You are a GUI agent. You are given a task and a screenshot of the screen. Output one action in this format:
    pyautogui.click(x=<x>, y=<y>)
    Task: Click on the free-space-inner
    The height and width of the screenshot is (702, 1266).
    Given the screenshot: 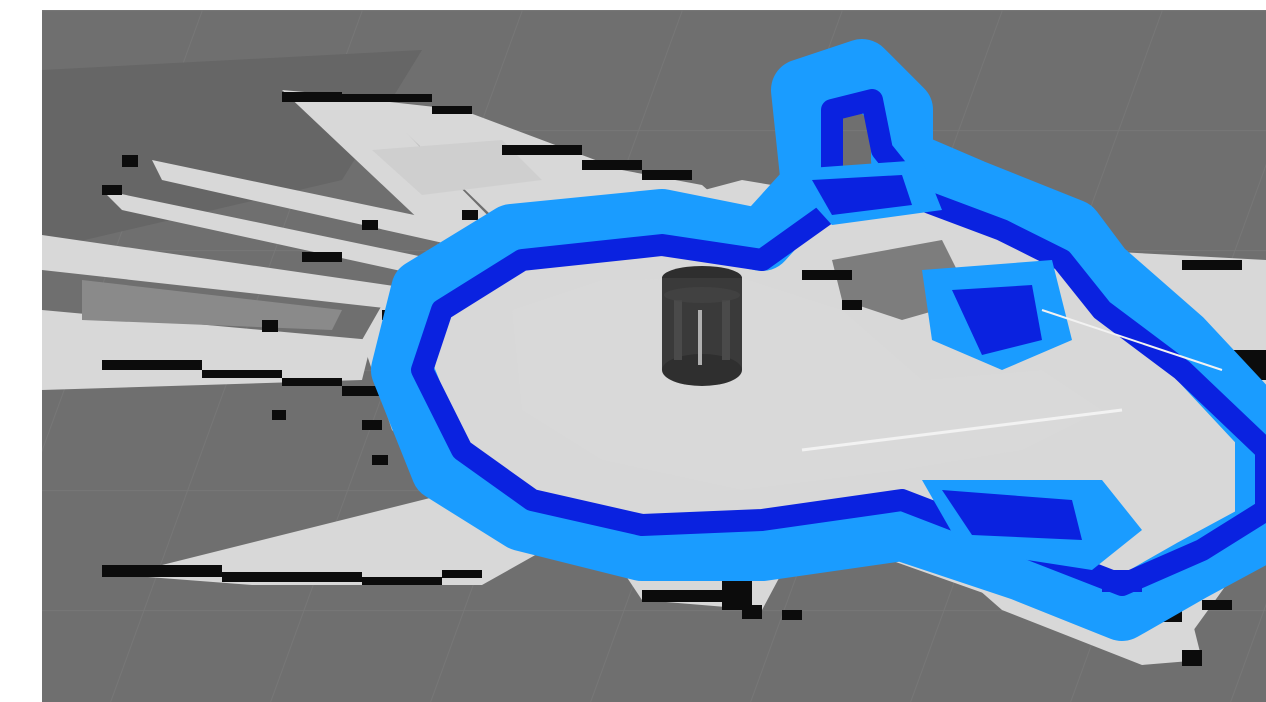 What is the action you would take?
    pyautogui.click(x=807, y=384)
    